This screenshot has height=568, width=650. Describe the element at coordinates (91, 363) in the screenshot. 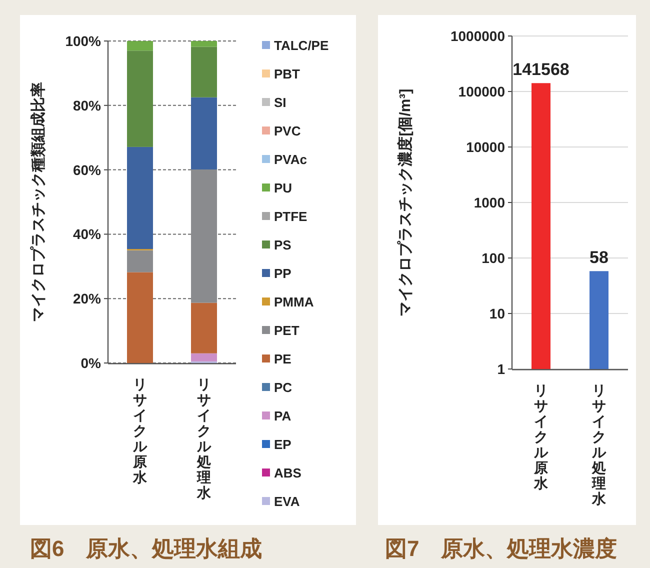

I see `y-tick-label: 0%` at that location.